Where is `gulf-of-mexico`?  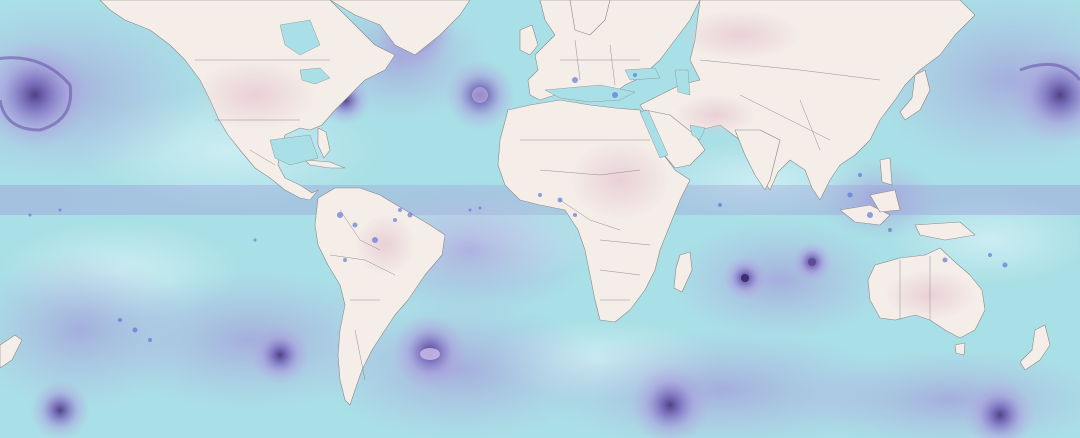
gulf-of-mexico is located at coordinates (294, 150).